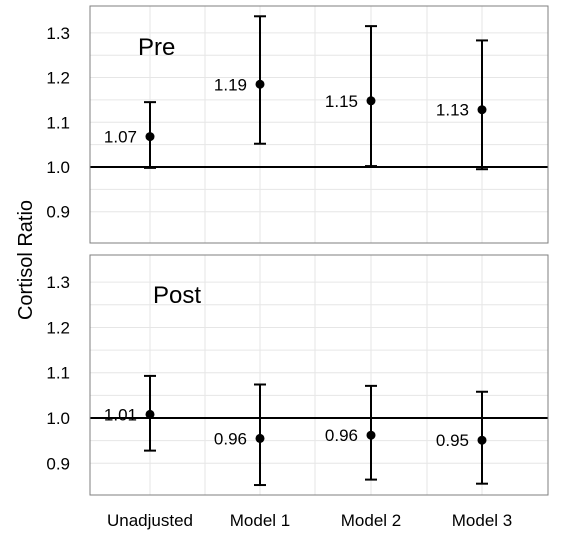  I want to click on error-bar-model-3: 1.13, so click(462, 105).